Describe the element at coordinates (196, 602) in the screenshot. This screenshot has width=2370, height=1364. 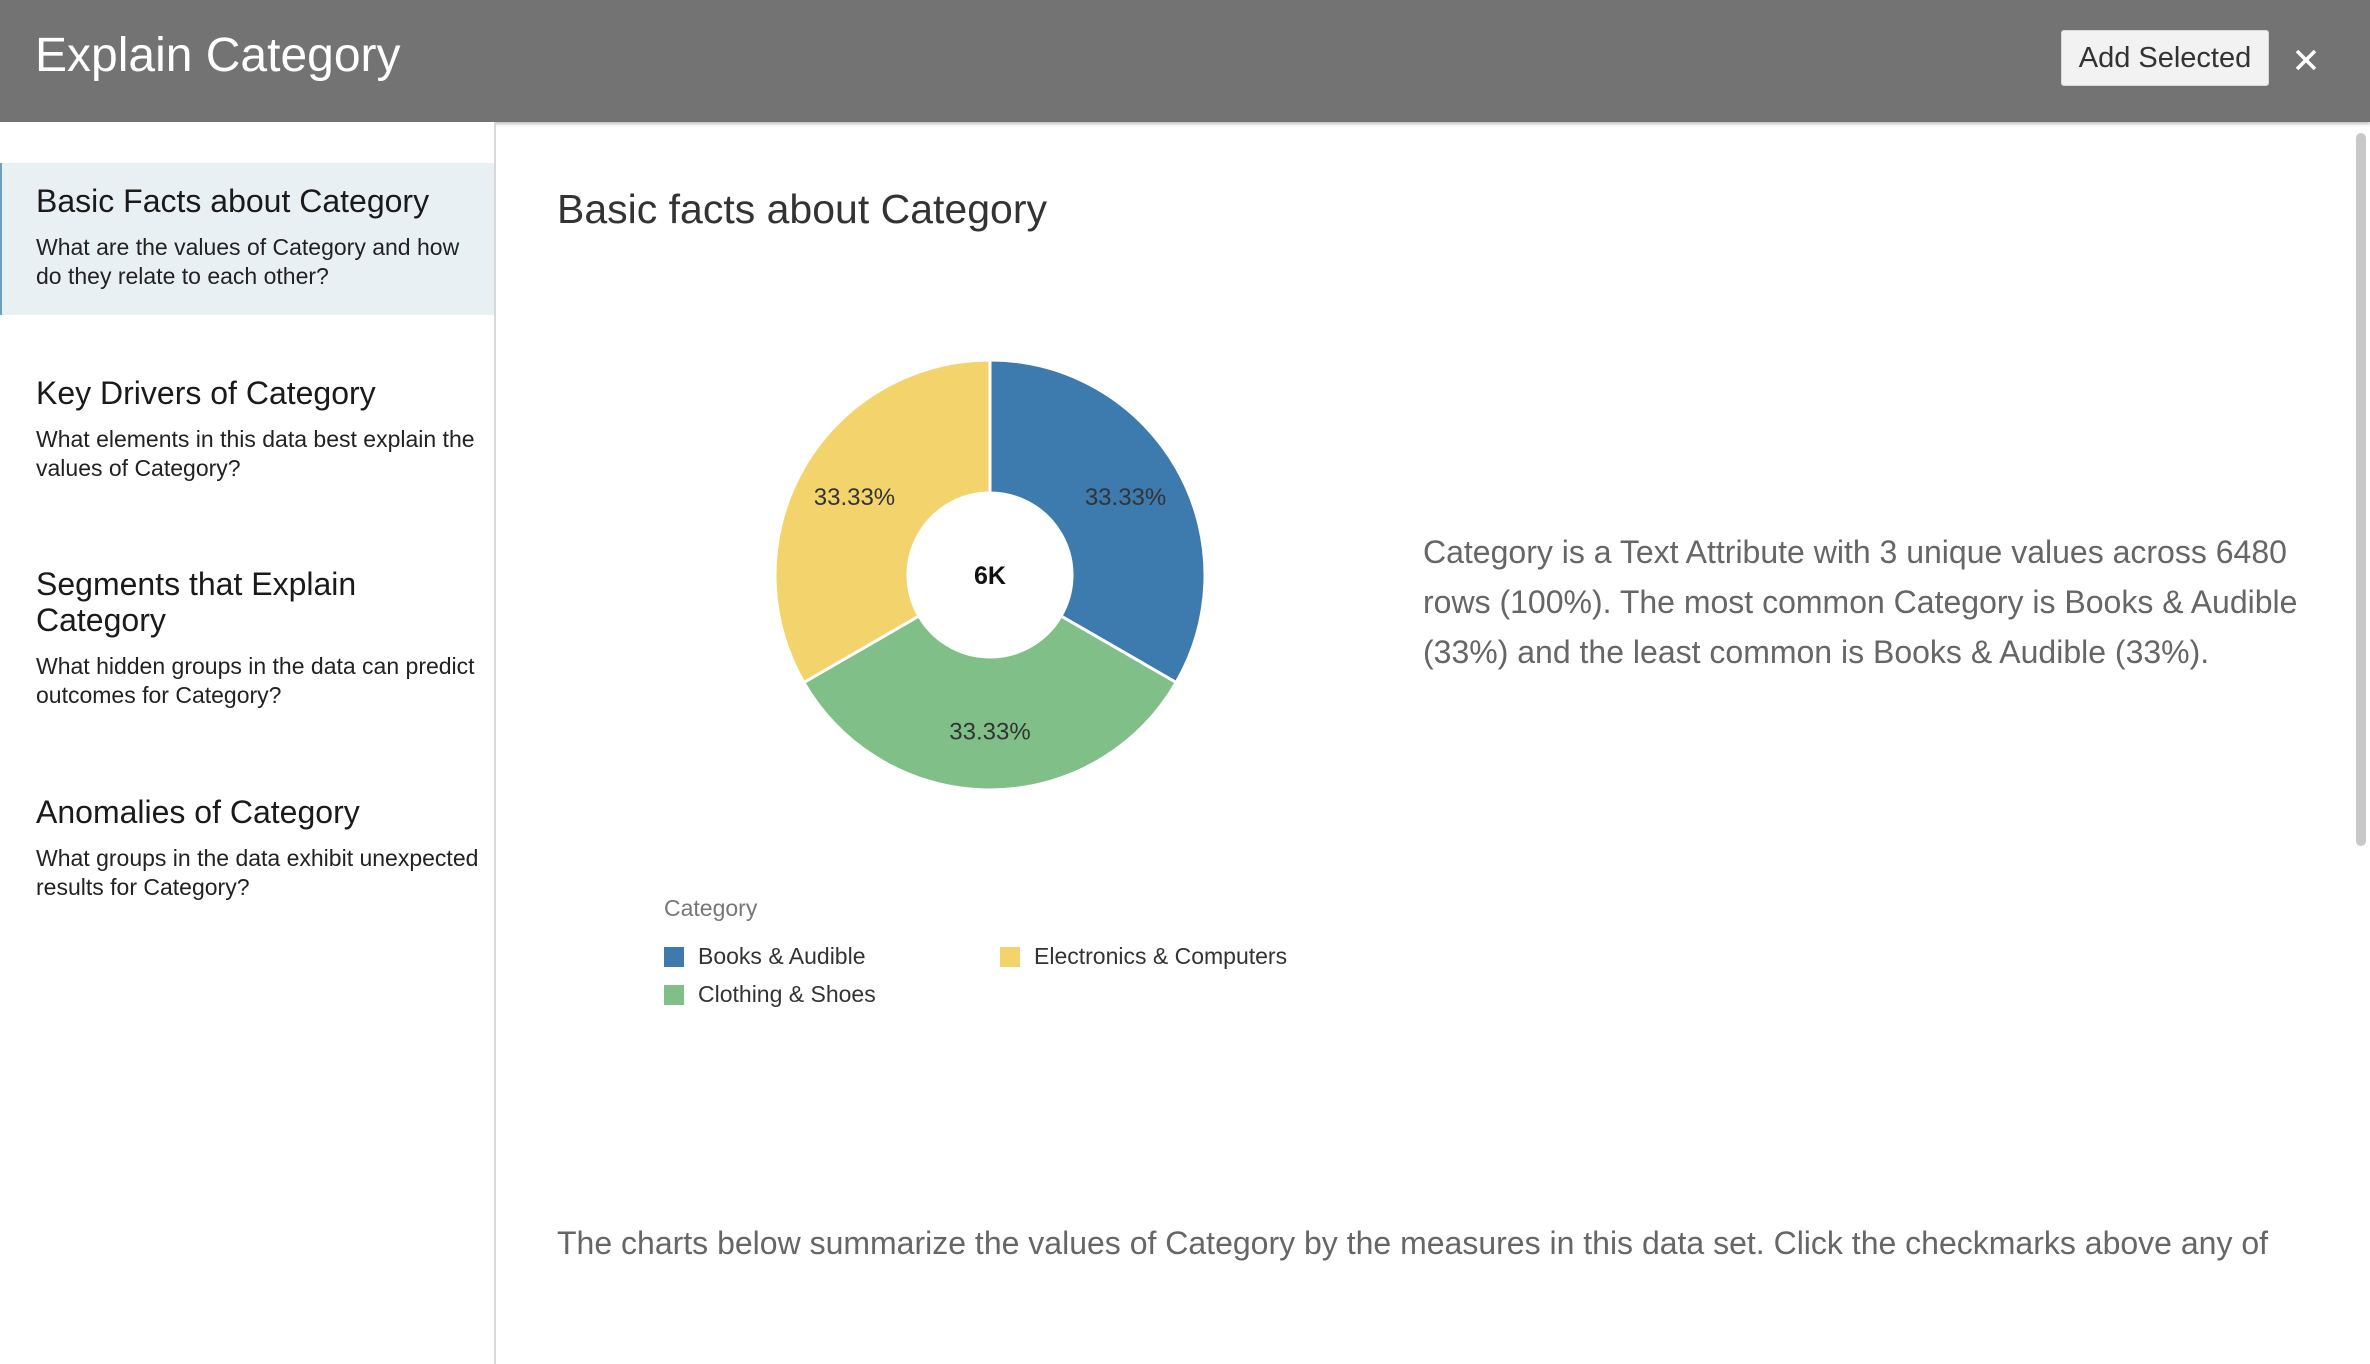
I see `sidebar-item-title: Segments that Explain Category` at that location.